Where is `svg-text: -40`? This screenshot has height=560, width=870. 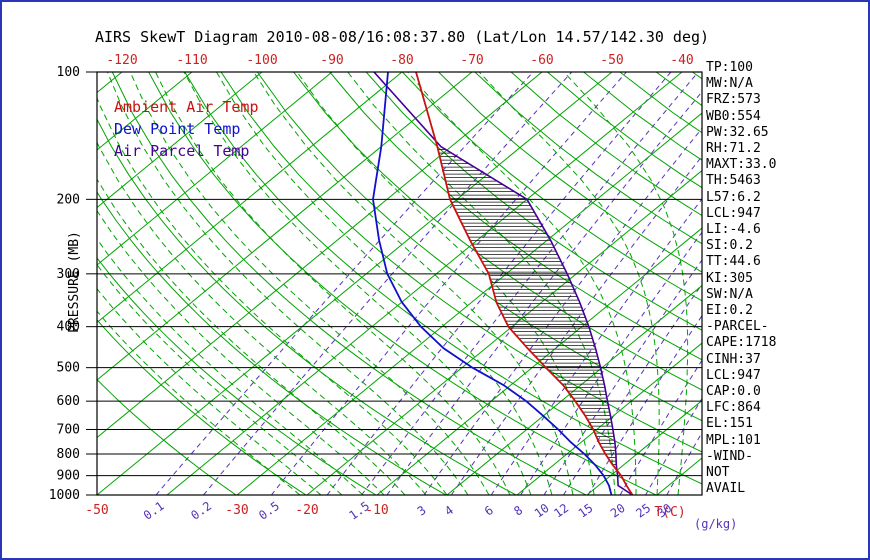
svg-text: -40 is located at coordinates (681, 60).